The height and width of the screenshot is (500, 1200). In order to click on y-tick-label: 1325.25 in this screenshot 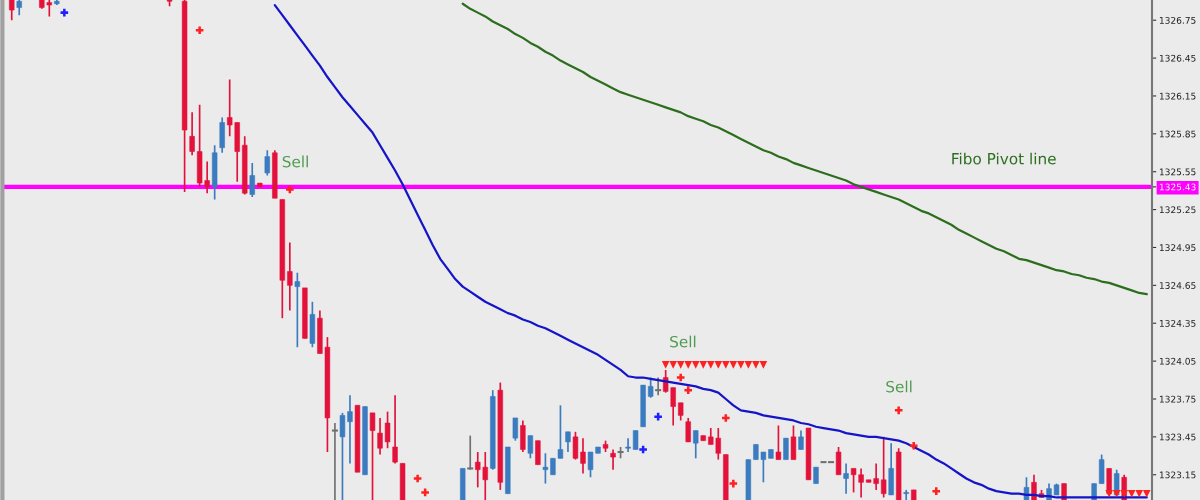, I will do `click(1177, 210)`.